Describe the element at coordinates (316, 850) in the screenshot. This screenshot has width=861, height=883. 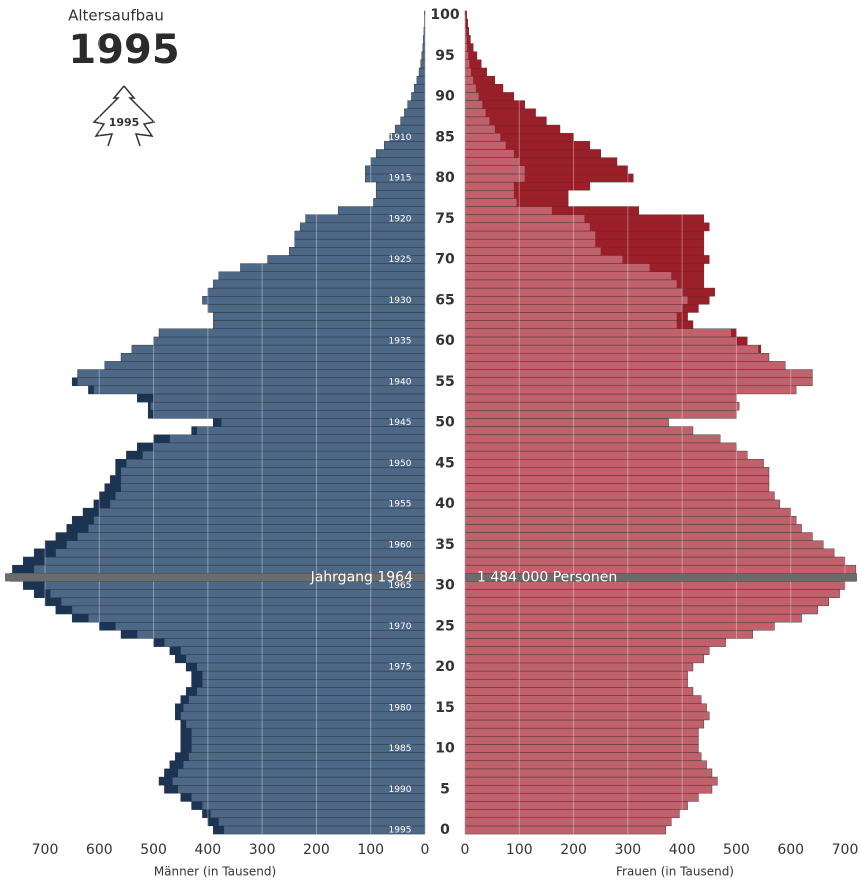
I see `x-tick-label: 200` at that location.